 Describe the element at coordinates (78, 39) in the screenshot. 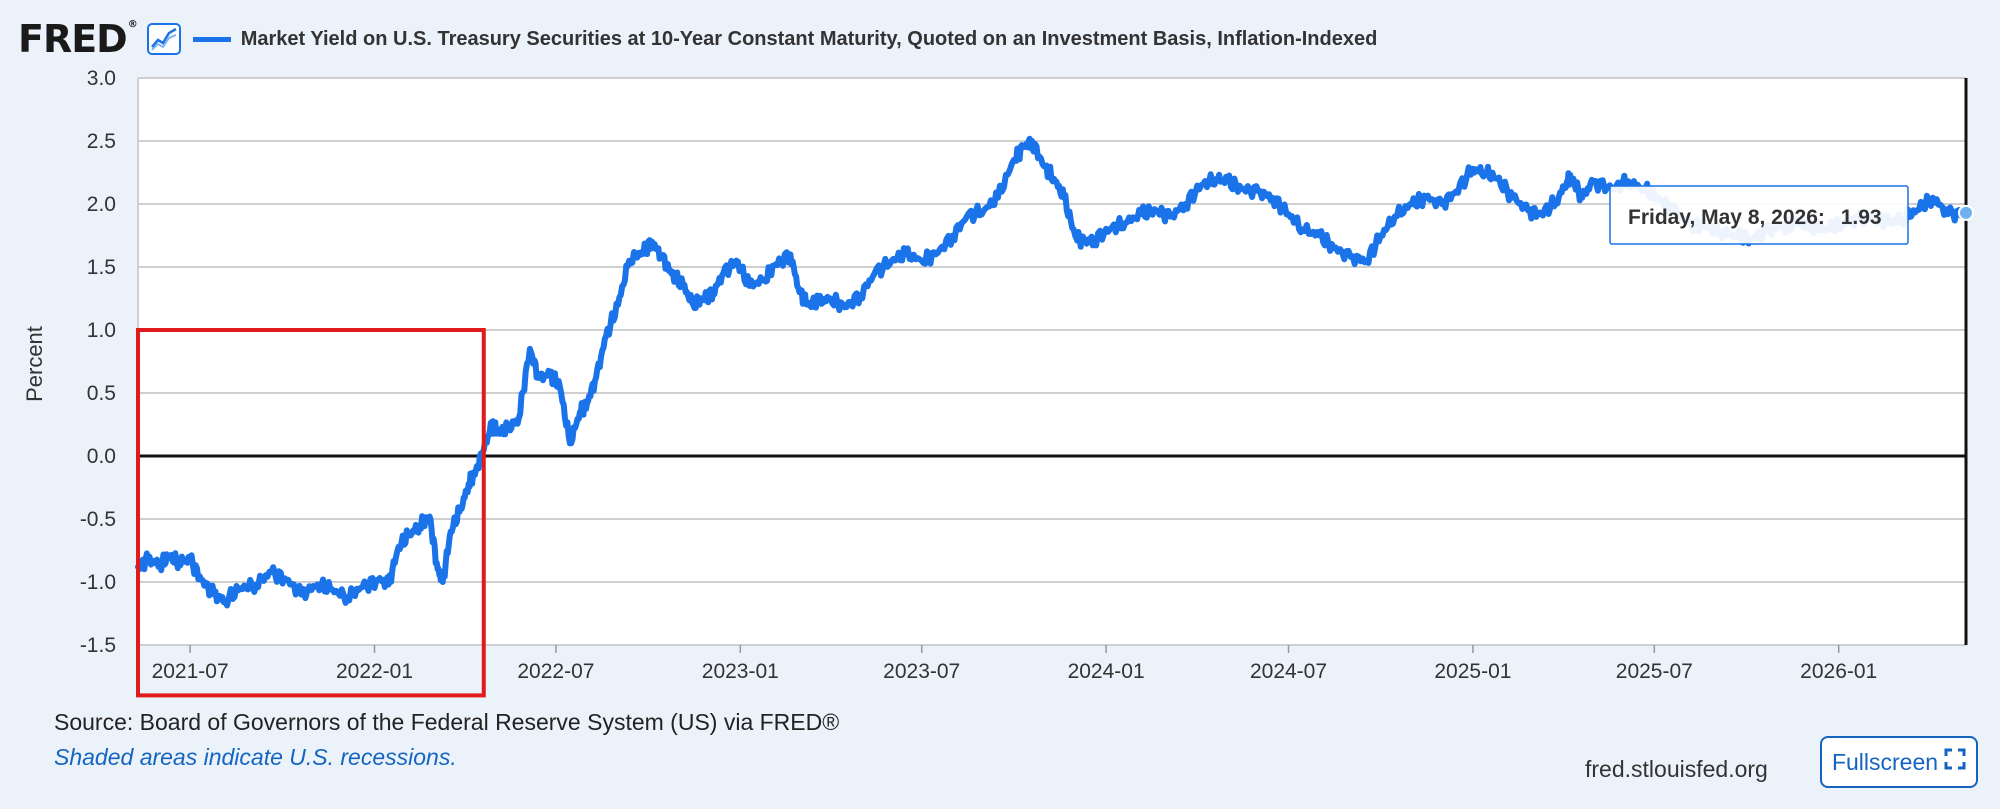

I see `fred-logo: FRED®` at that location.